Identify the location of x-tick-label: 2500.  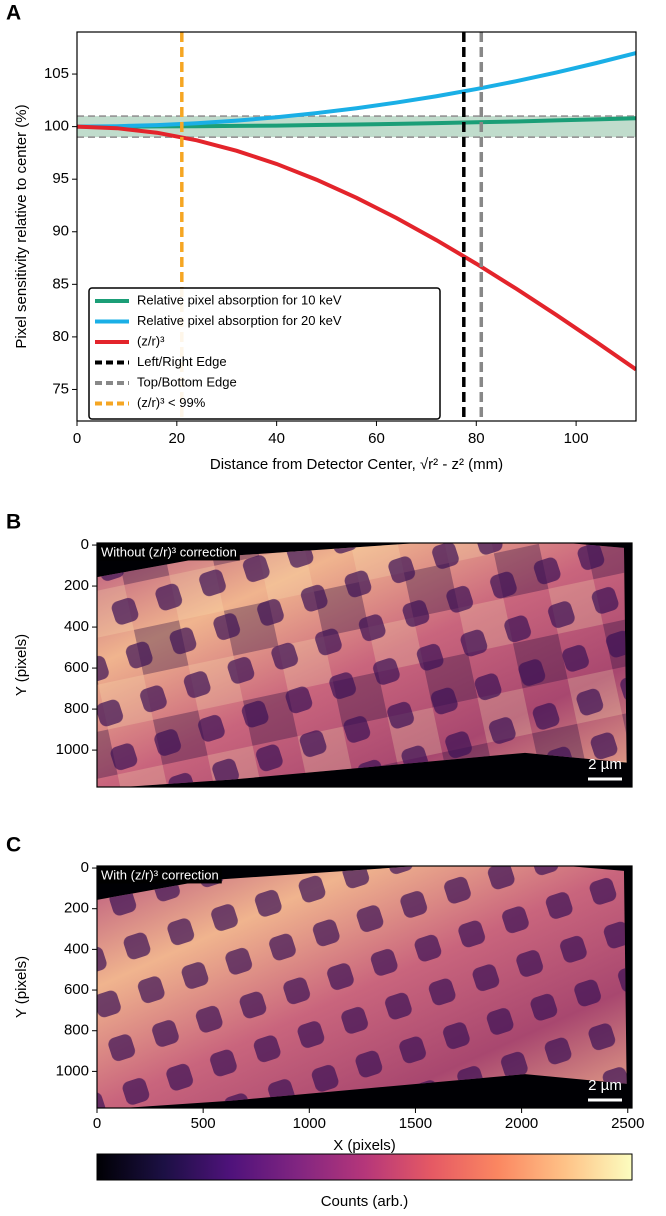
(627, 1123).